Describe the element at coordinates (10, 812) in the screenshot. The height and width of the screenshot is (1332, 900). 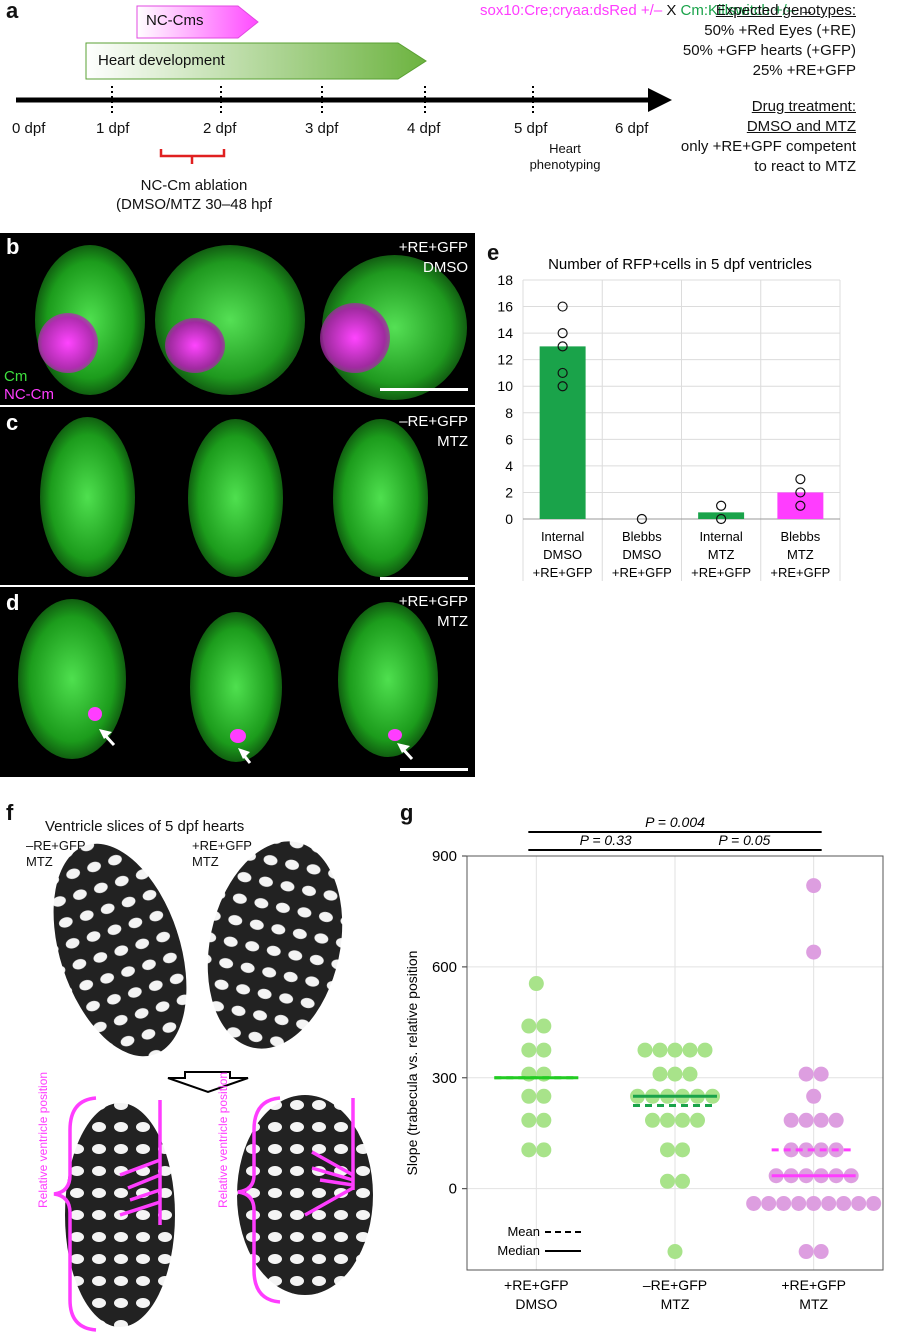
I see `panel-label-f: f` at that location.